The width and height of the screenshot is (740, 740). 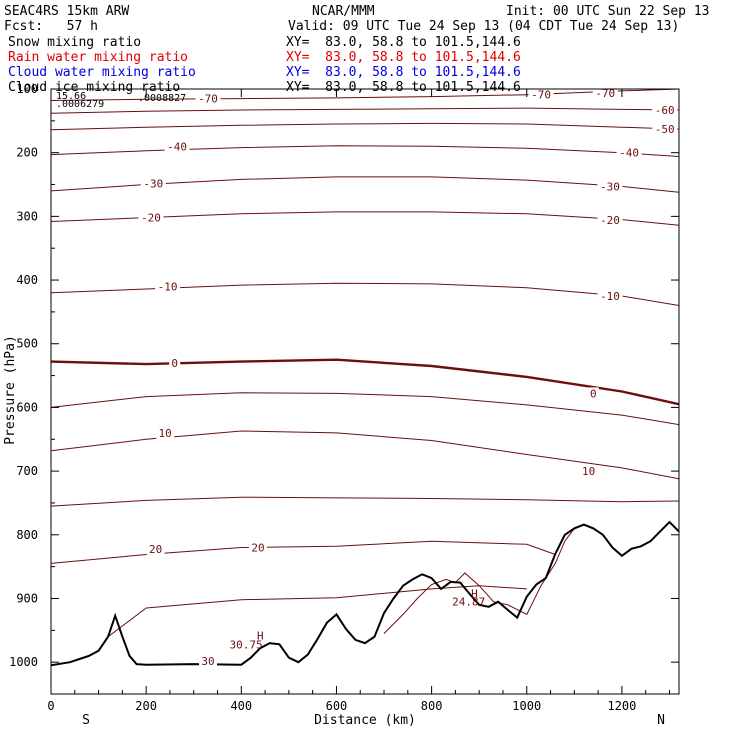 I want to click on y-axis-label: Pressure (hPa), so click(x=10, y=390).